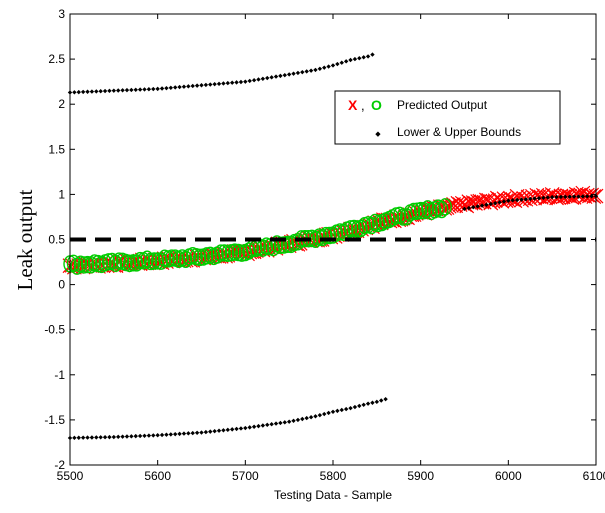 The height and width of the screenshot is (513, 605). I want to click on y-tick-label: 0.5, so click(56, 240).